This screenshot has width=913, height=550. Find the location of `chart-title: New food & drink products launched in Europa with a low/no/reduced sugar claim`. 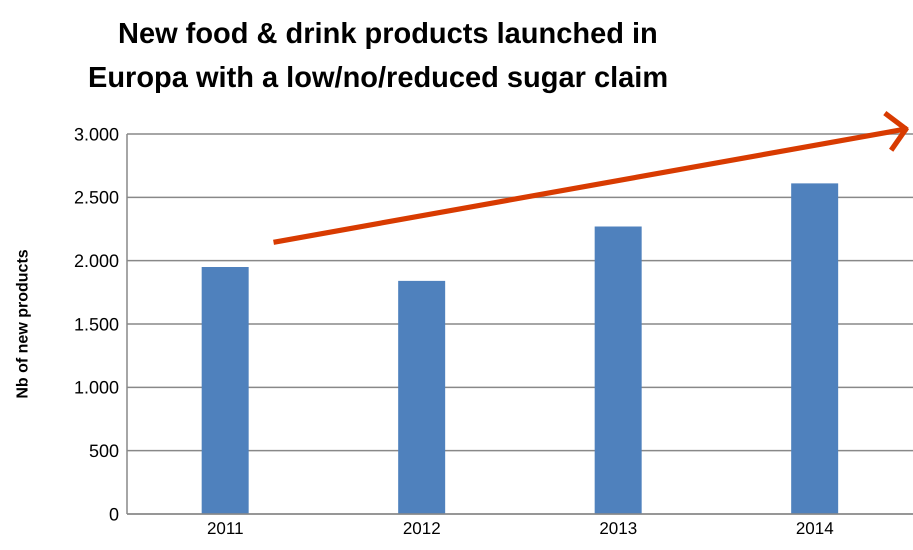

chart-title: New food & drink products launched in Europa with a low/no/reduced sugar claim is located at coordinates (379, 56).